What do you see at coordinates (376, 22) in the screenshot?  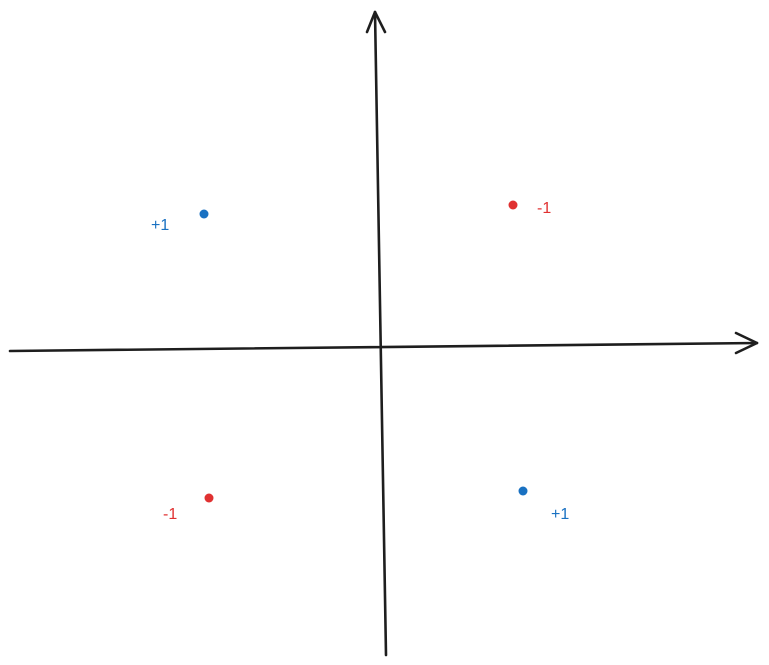 I see `y-axis-arrowhead` at bounding box center [376, 22].